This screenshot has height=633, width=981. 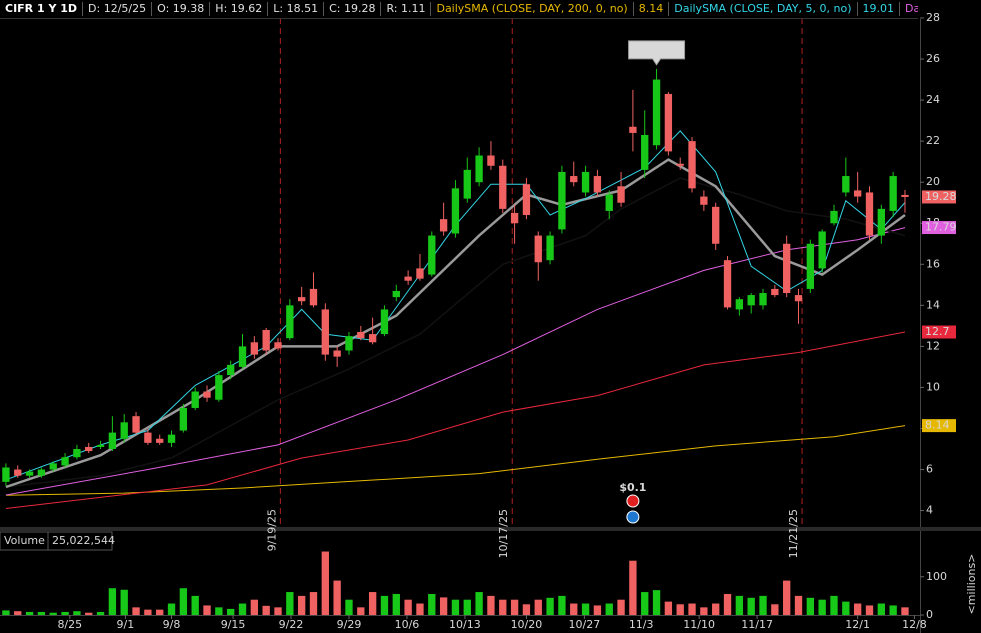 I want to click on high-callout: Hi: 25.52, so click(x=657, y=53).